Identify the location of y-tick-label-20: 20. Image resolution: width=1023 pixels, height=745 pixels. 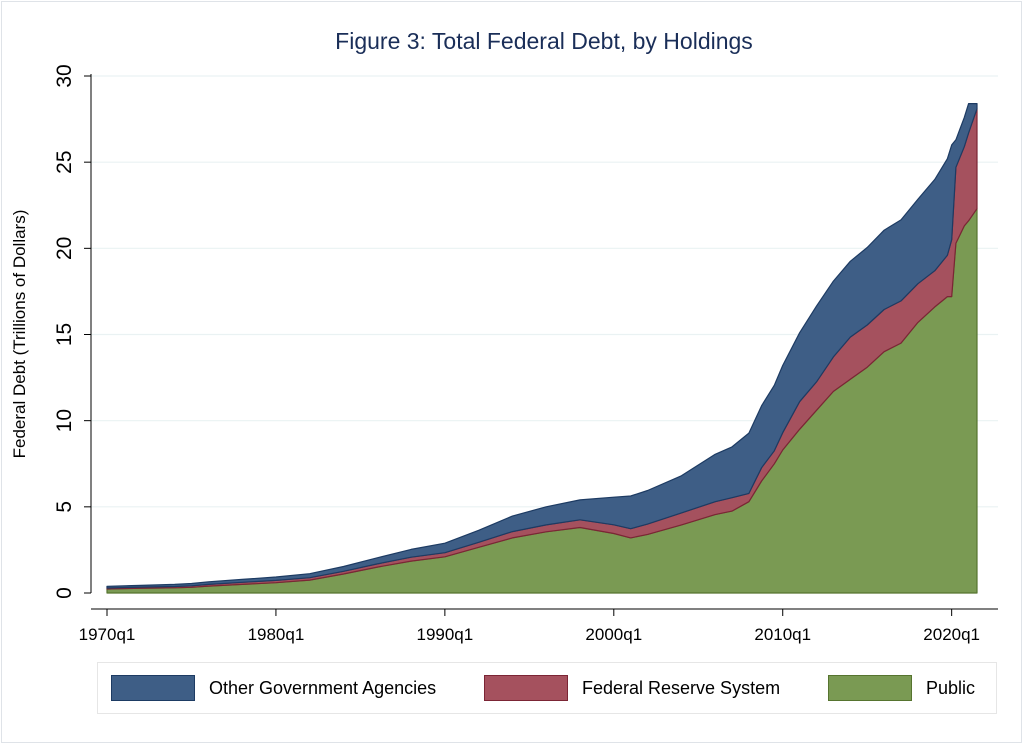
(64, 248).